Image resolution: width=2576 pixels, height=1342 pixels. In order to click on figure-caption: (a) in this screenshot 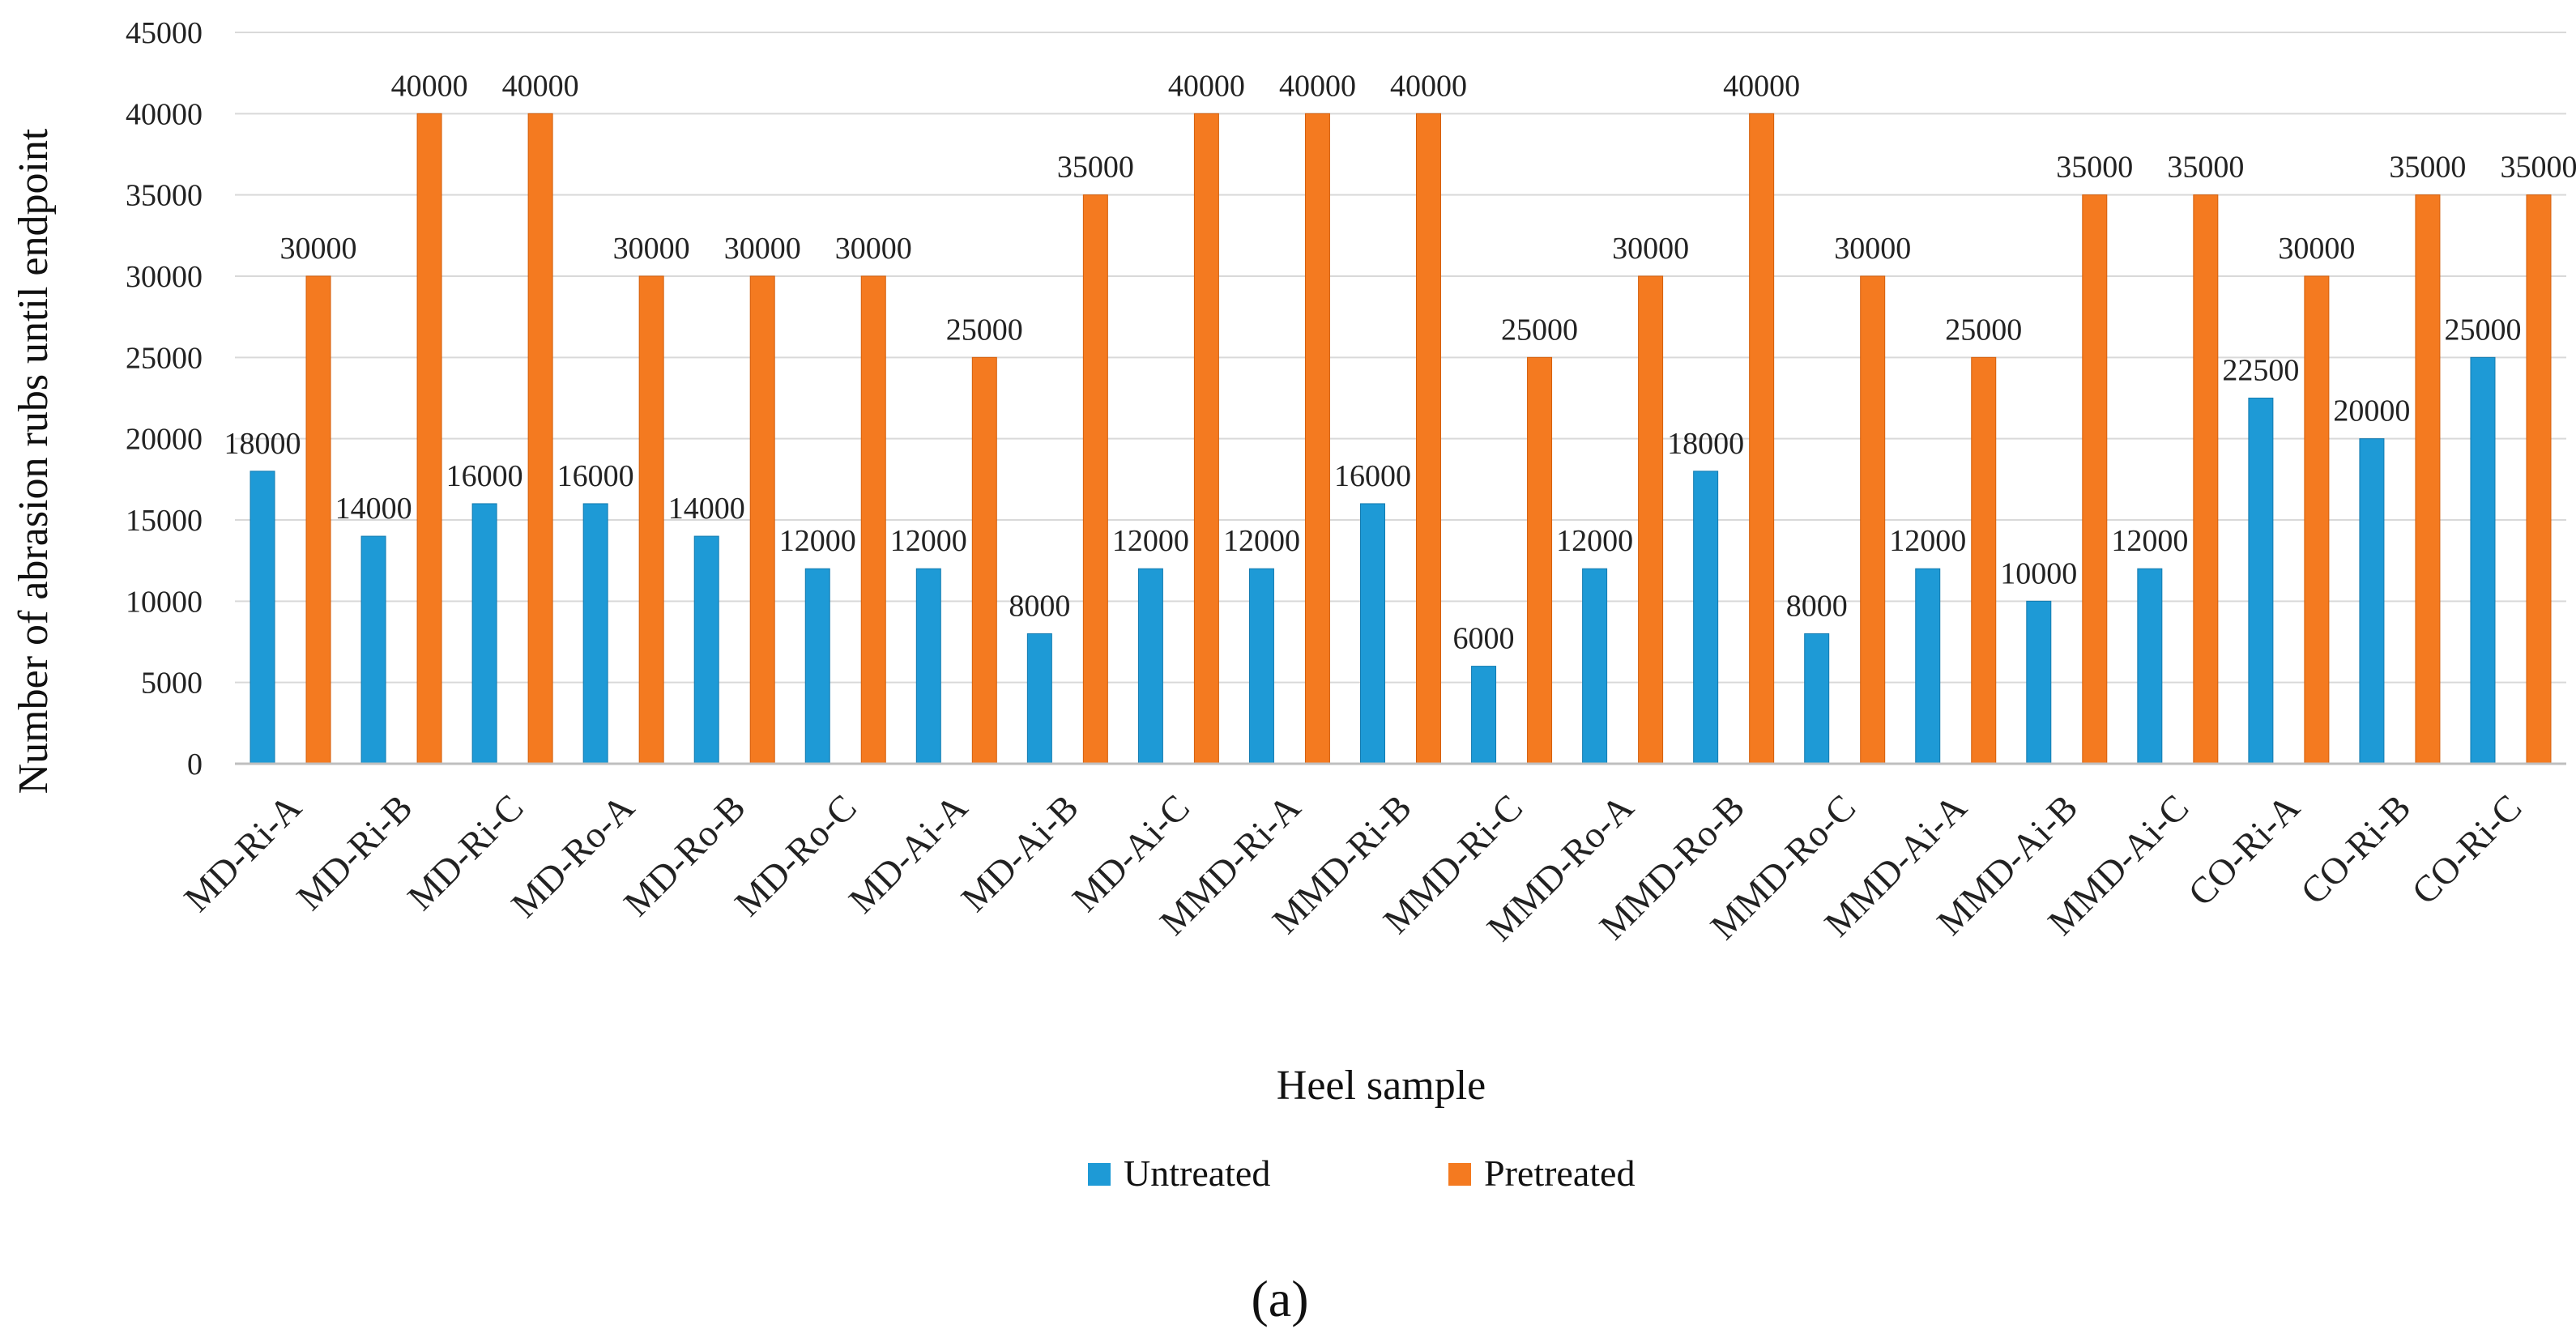, I will do `click(1280, 1298)`.